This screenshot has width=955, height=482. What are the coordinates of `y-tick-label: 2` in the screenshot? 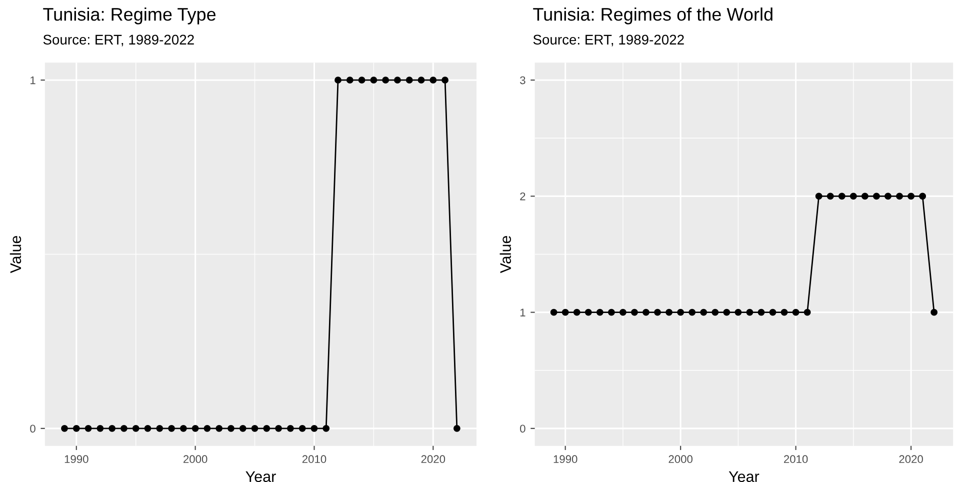 It's located at (523, 196).